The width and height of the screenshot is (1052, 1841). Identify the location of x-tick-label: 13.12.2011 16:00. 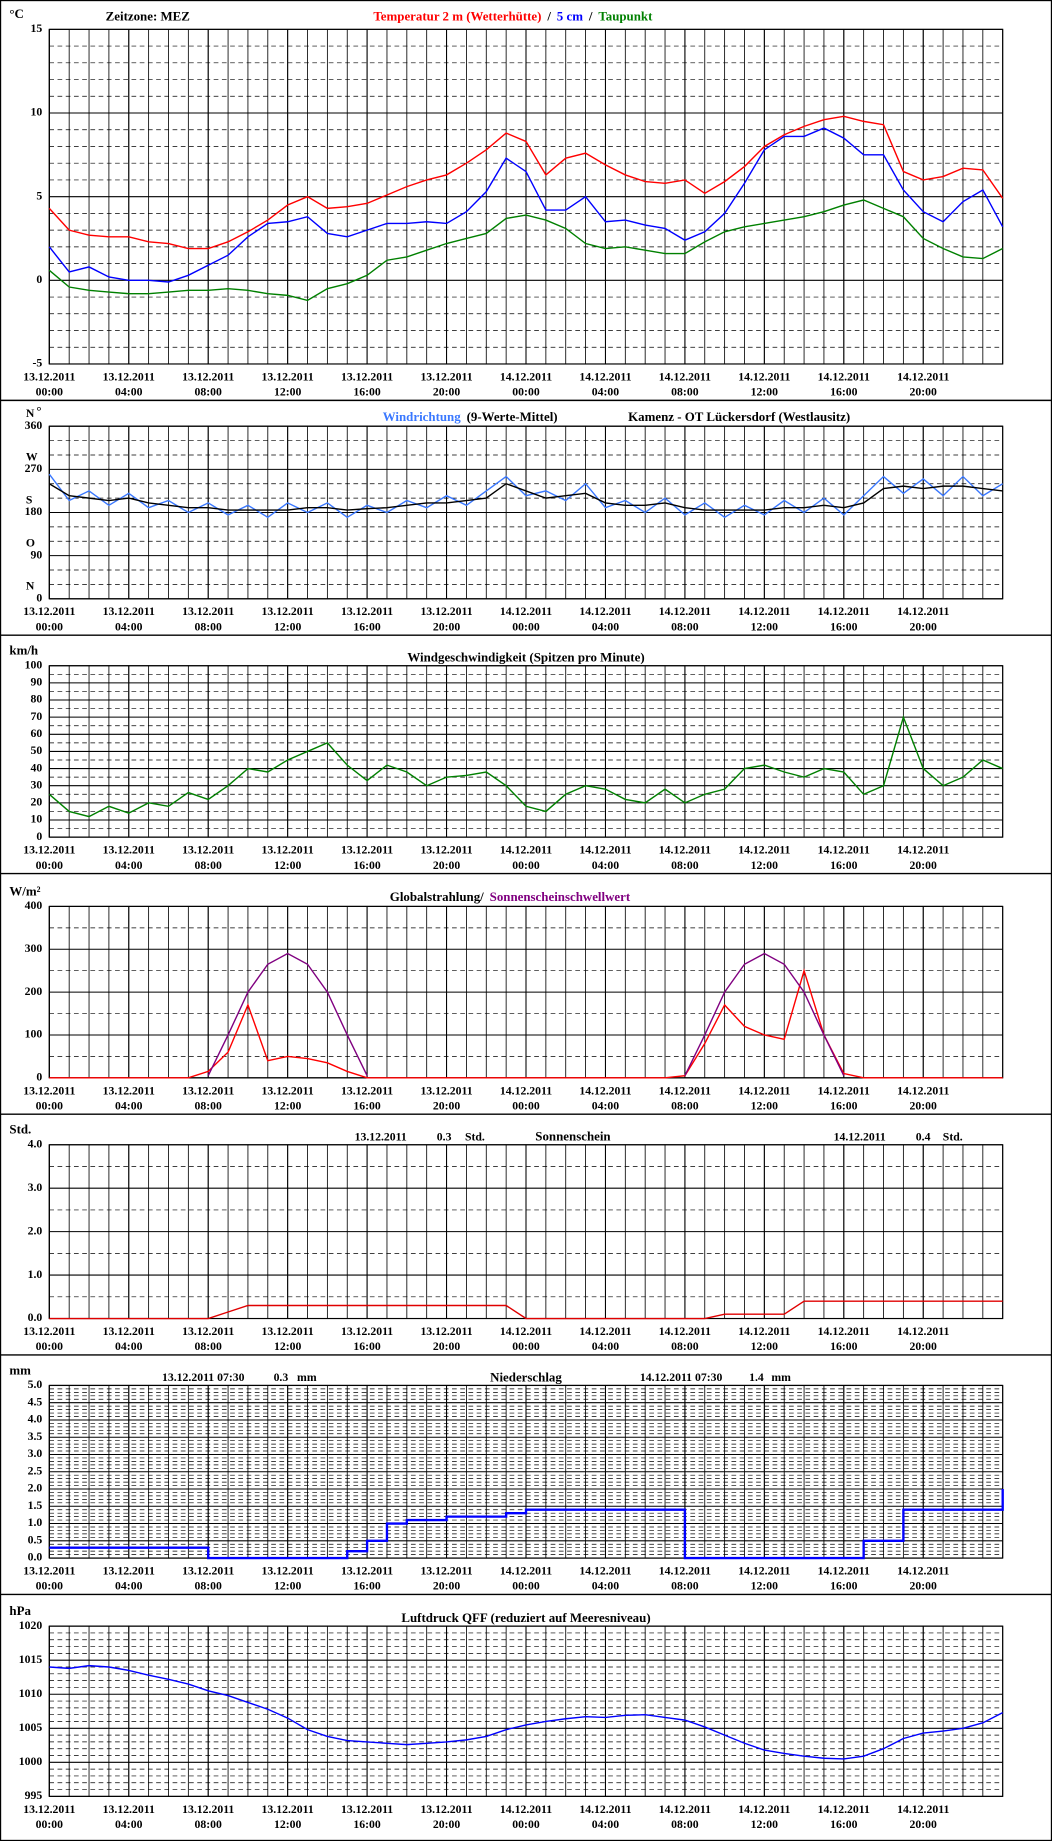
(367, 620).